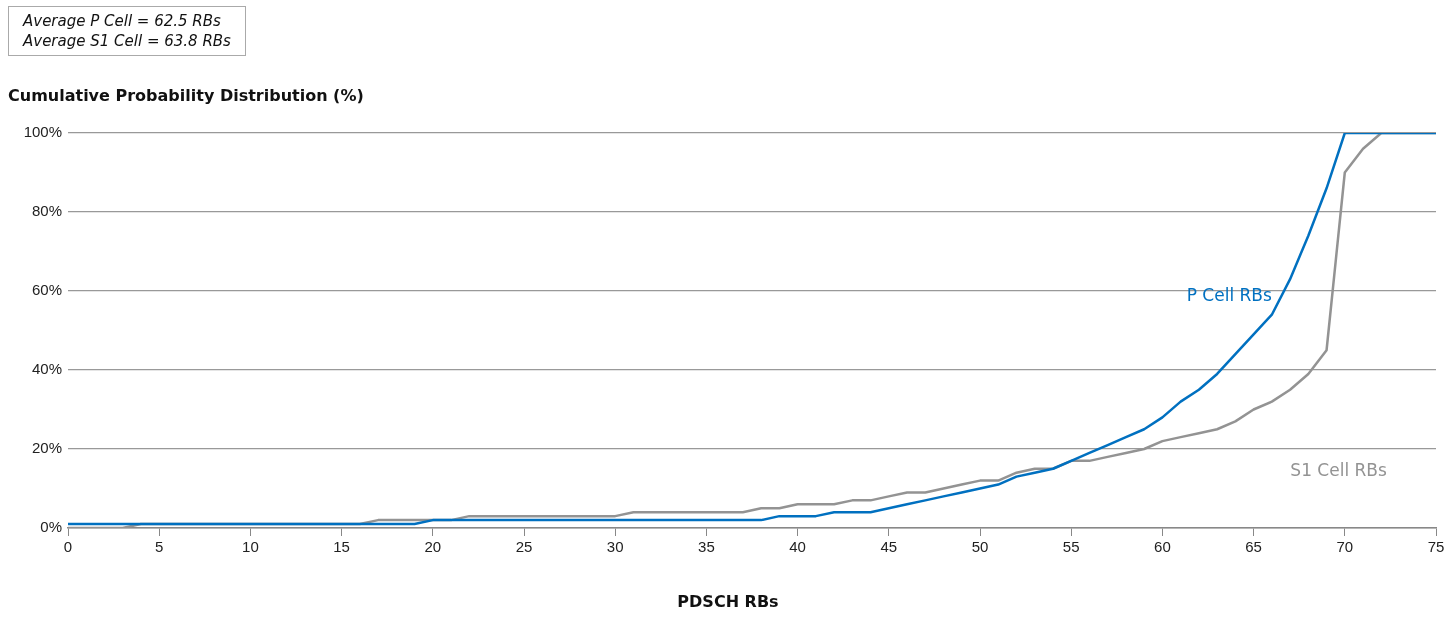 This screenshot has width=1456, height=630. Describe the element at coordinates (250, 547) in the screenshot. I see `x-tick-label: 10` at that location.